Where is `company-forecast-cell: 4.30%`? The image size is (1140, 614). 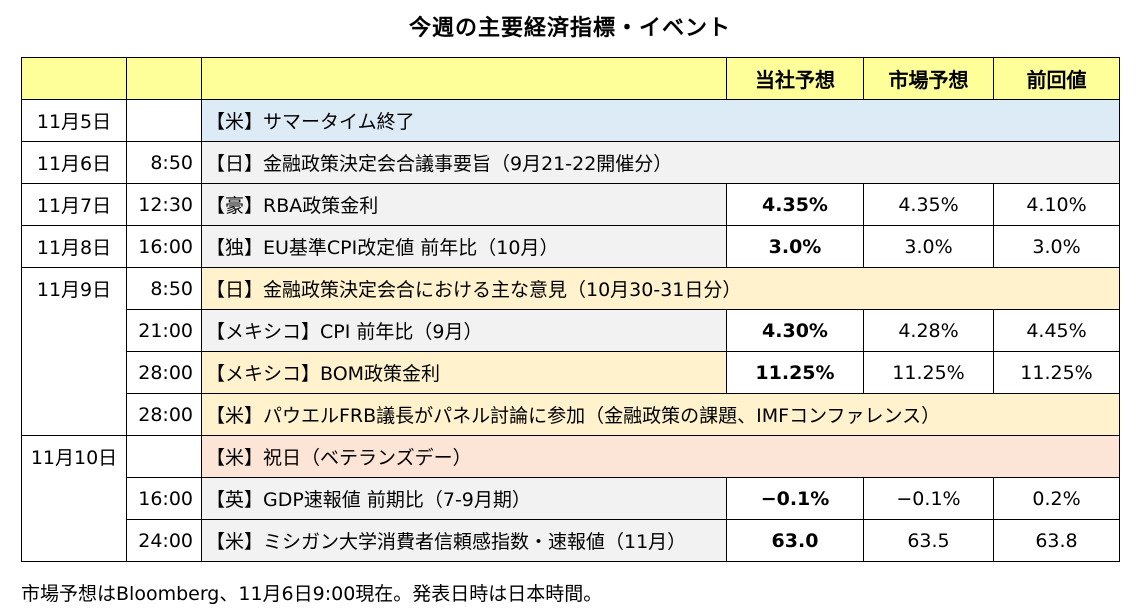
company-forecast-cell: 4.30% is located at coordinates (795, 330).